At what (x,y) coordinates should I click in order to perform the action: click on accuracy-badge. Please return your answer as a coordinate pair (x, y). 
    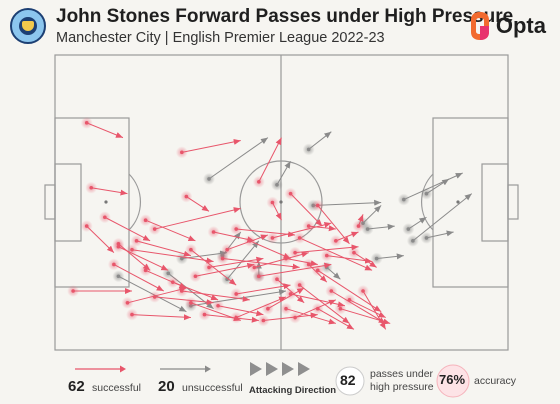
    Looking at the image, I should click on (453, 381).